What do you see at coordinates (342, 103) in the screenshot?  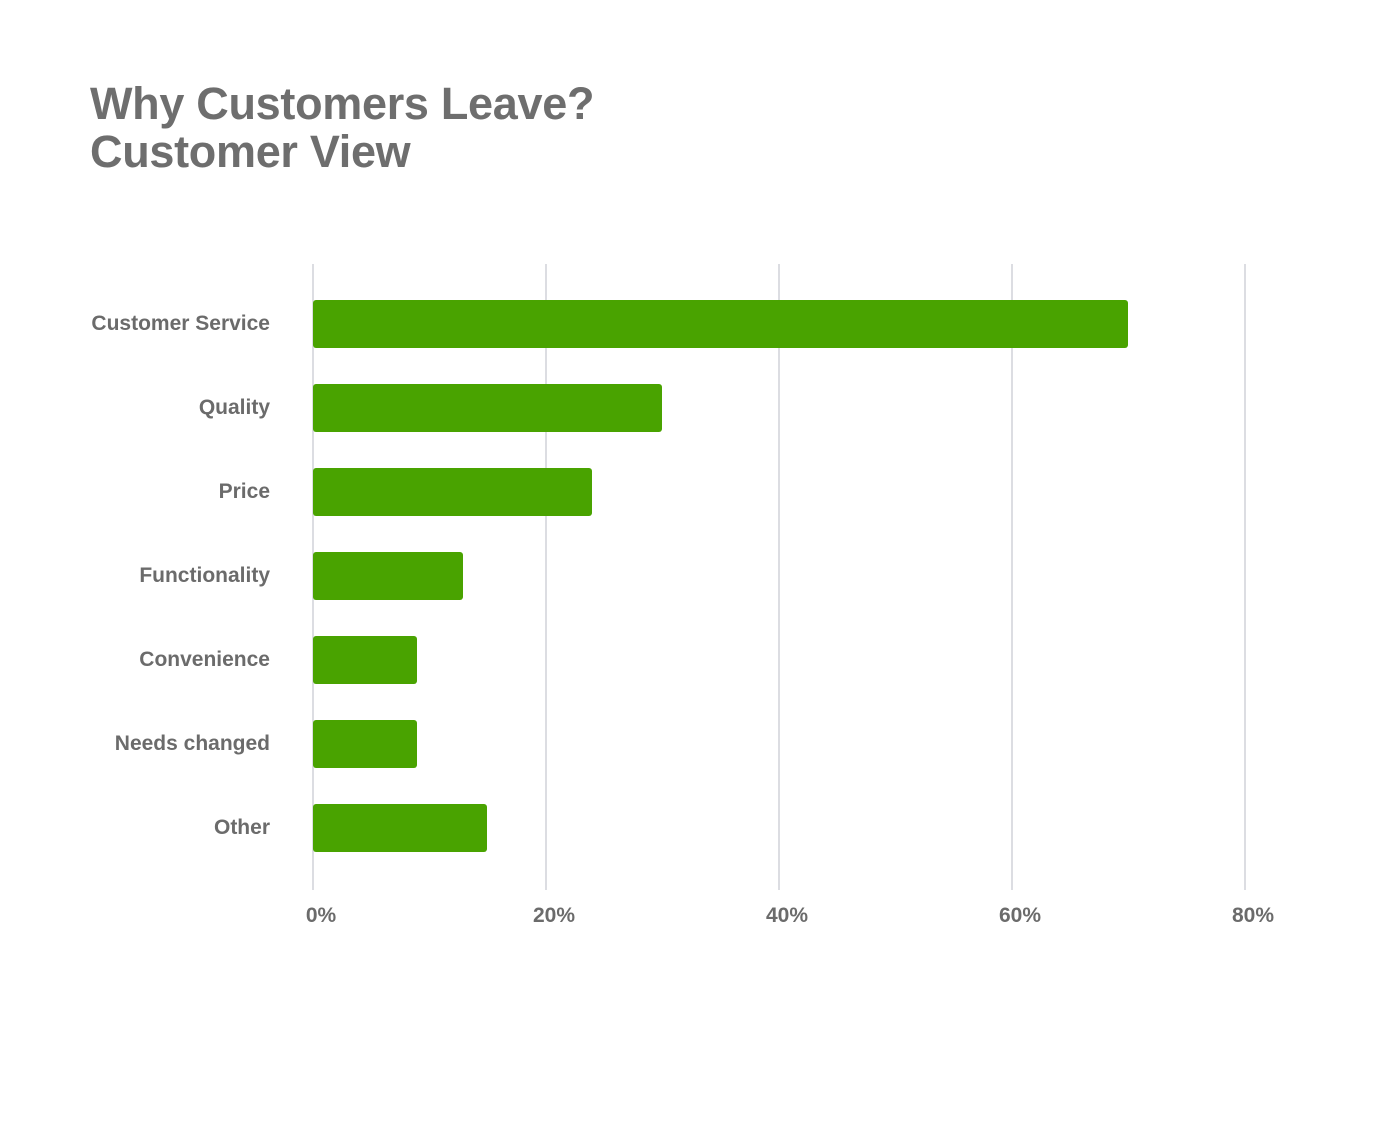 I see `chart-title-line-1: Why Customers Leave?` at bounding box center [342, 103].